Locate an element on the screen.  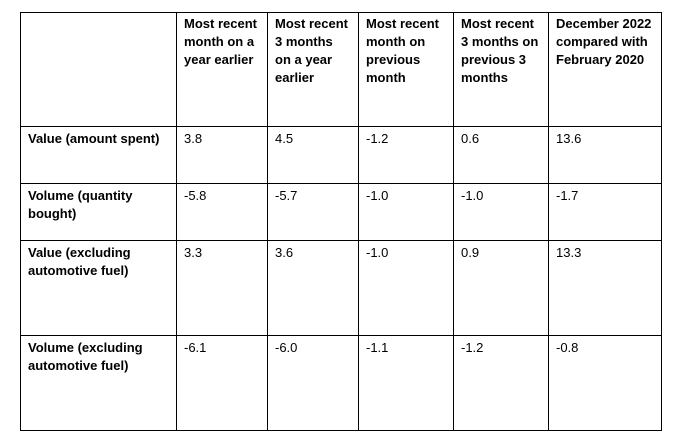
table-cell: -6.1 is located at coordinates (222, 383).